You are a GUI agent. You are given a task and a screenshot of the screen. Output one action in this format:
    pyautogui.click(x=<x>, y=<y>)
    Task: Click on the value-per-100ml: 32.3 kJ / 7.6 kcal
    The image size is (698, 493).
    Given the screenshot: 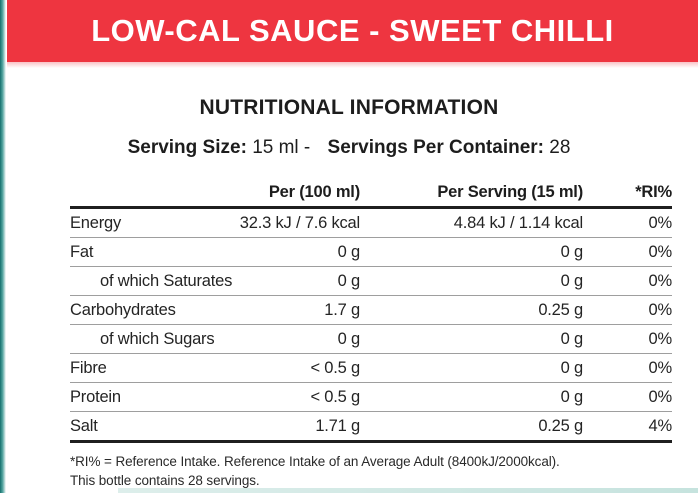 What is the action you would take?
    pyautogui.click(x=299, y=222)
    